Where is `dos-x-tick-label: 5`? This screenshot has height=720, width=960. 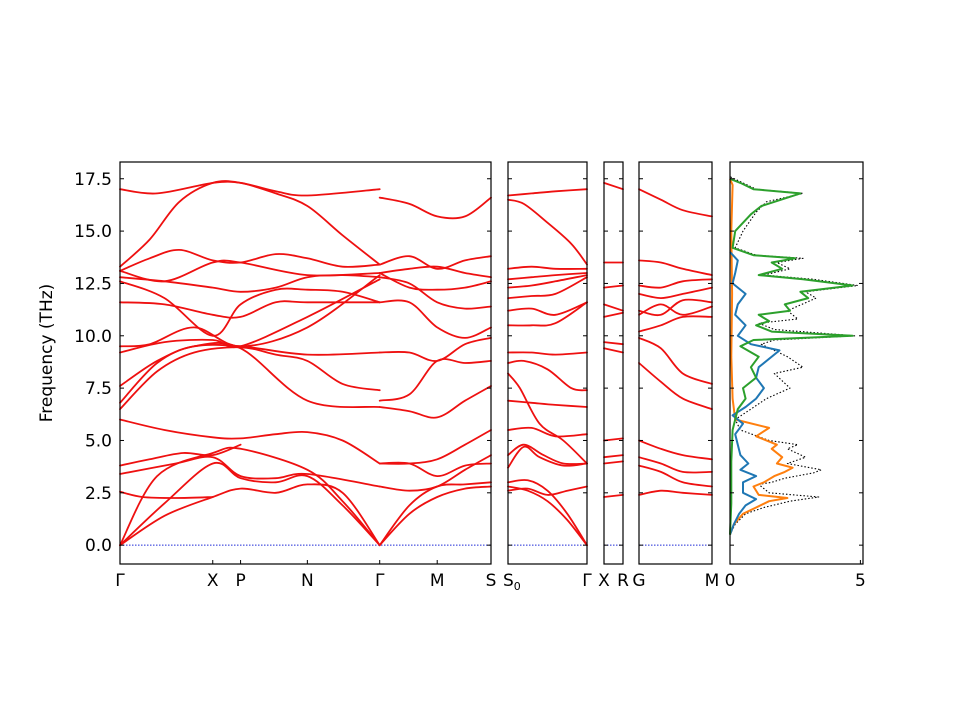
dos-x-tick-label: 5 is located at coordinates (860, 581).